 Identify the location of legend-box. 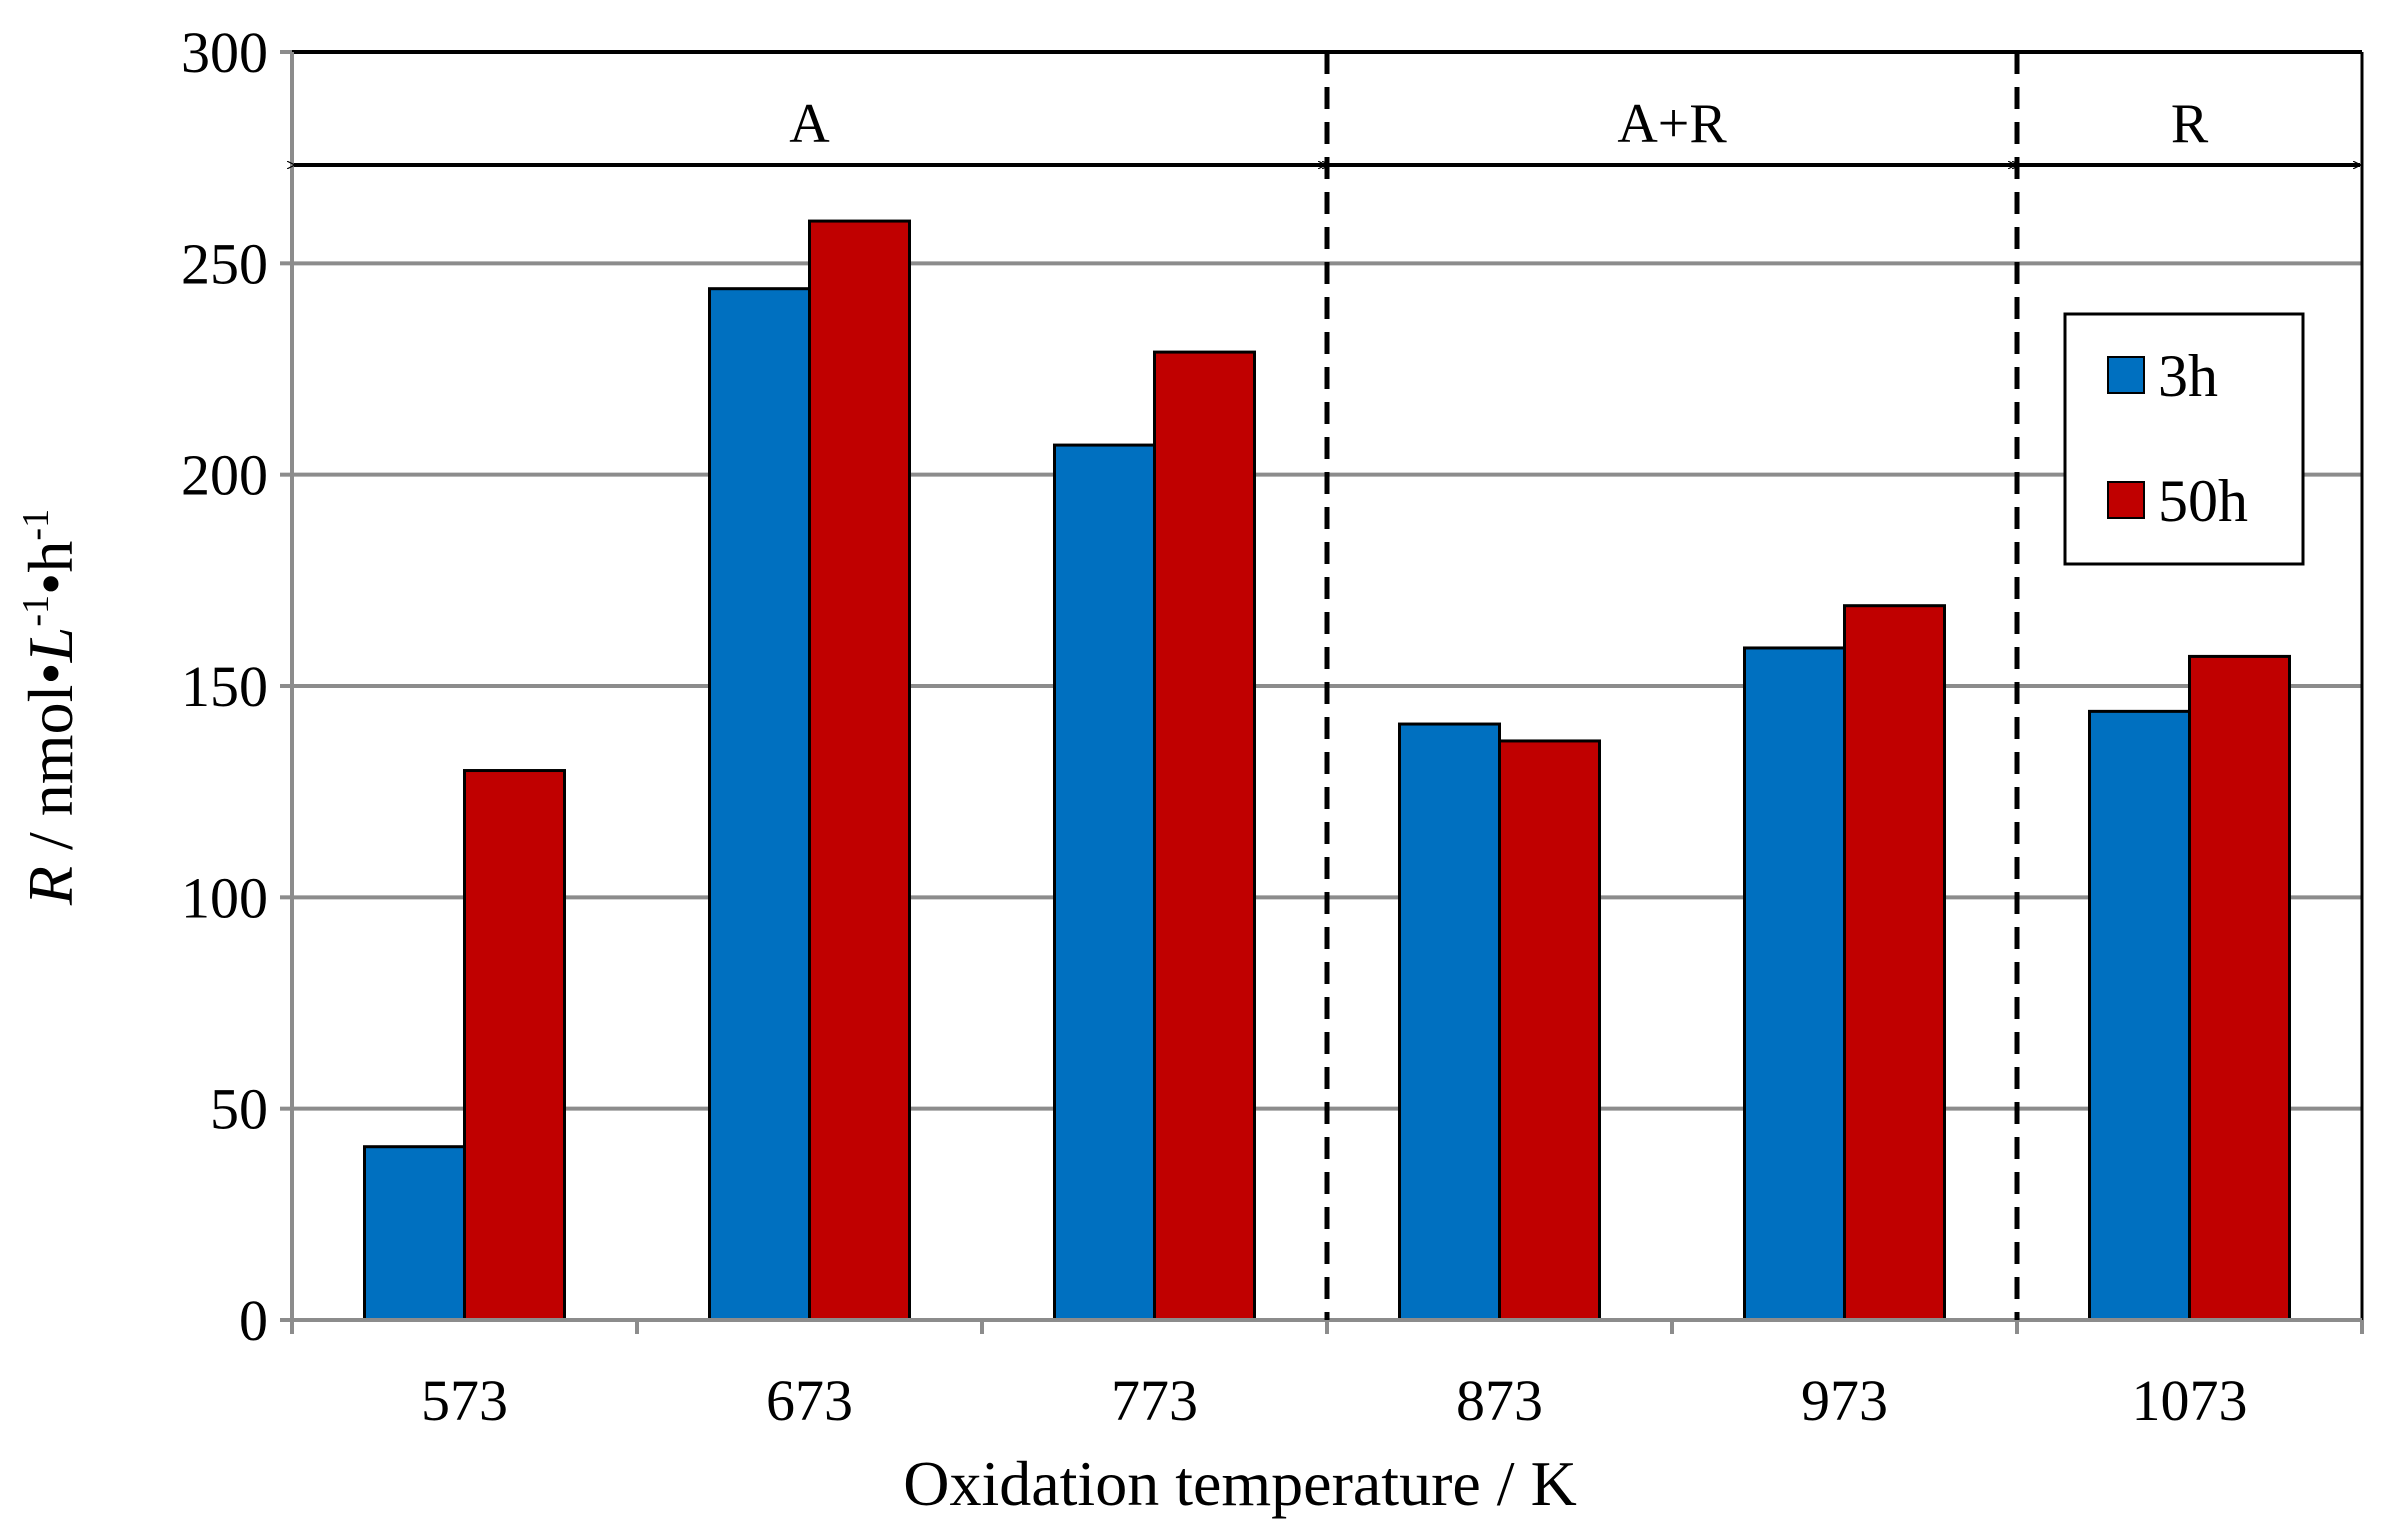
(2184, 439).